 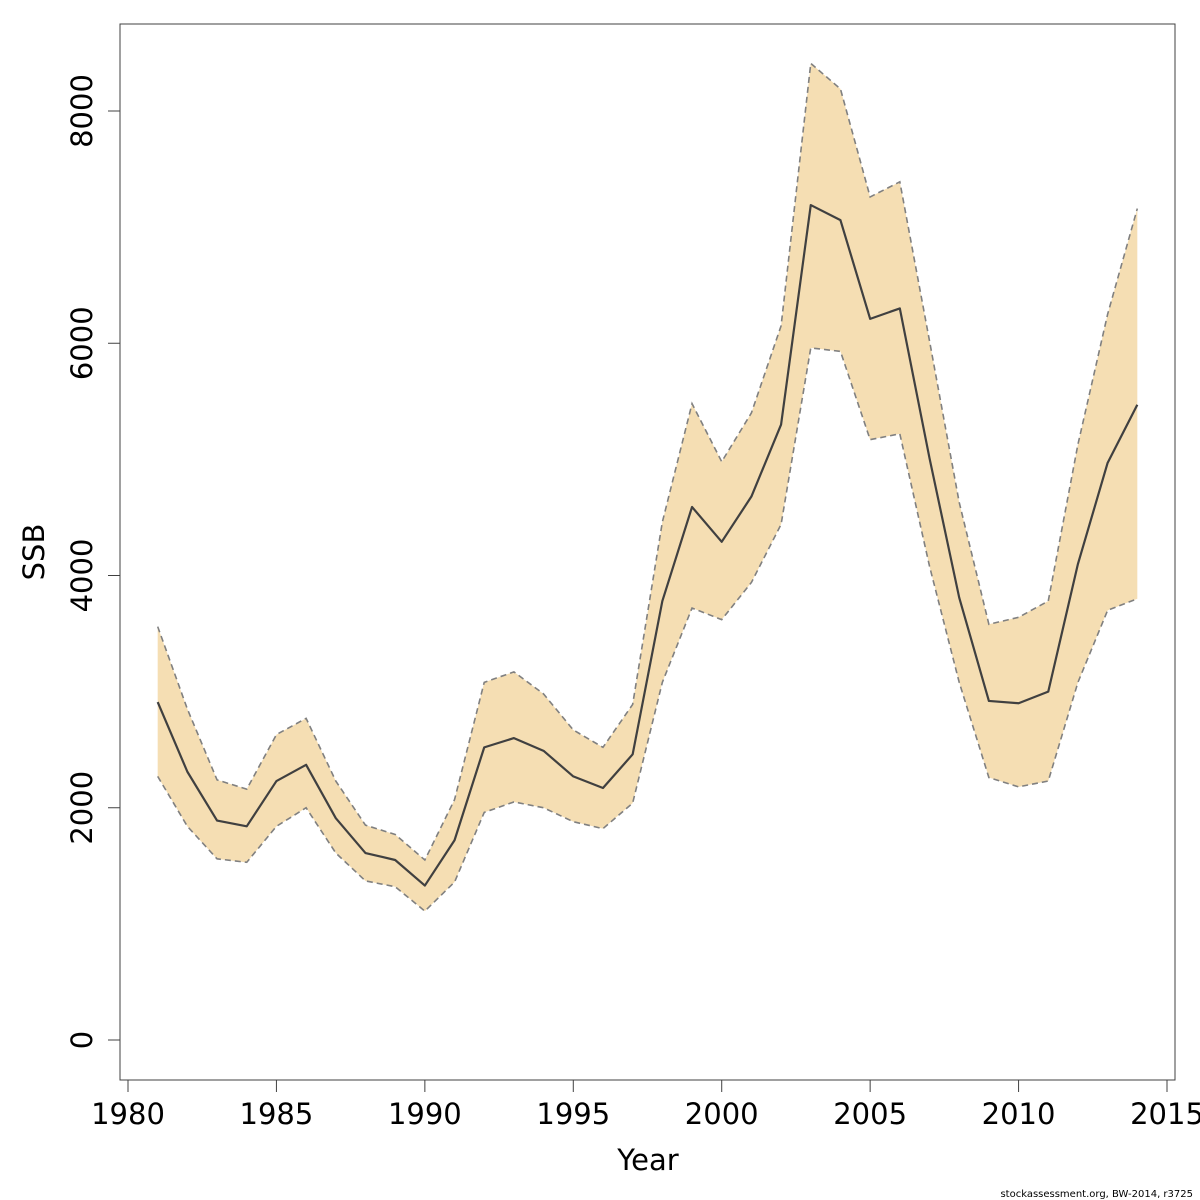 What do you see at coordinates (870, 1114) in the screenshot?
I see `x-tick-label: 2005` at bounding box center [870, 1114].